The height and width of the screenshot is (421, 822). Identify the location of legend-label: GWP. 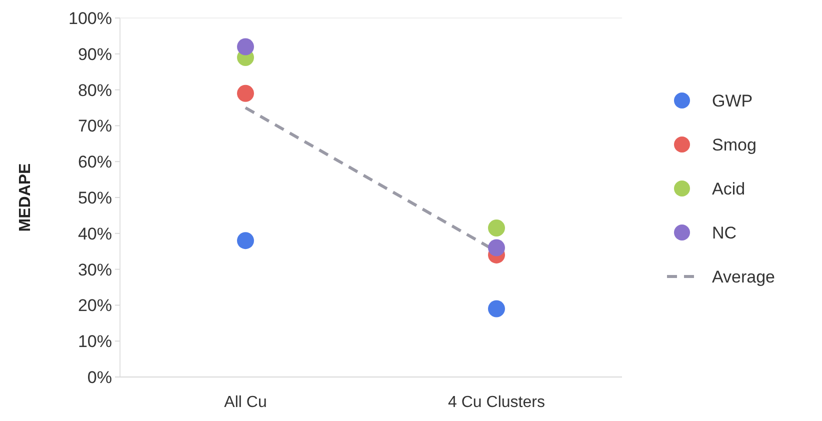
(732, 100).